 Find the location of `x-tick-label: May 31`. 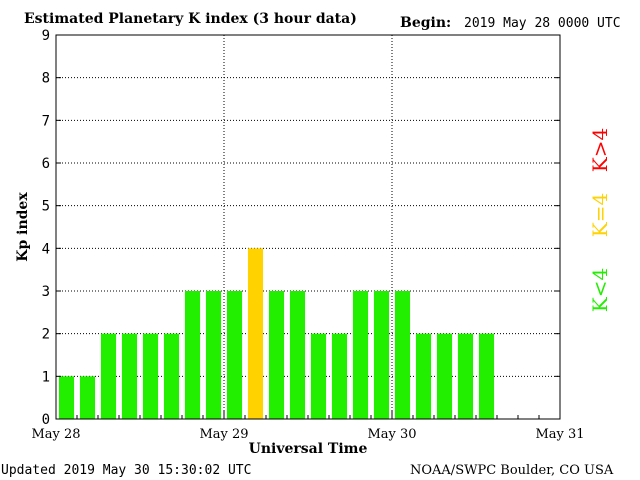

x-tick-label: May 31 is located at coordinates (559, 434).